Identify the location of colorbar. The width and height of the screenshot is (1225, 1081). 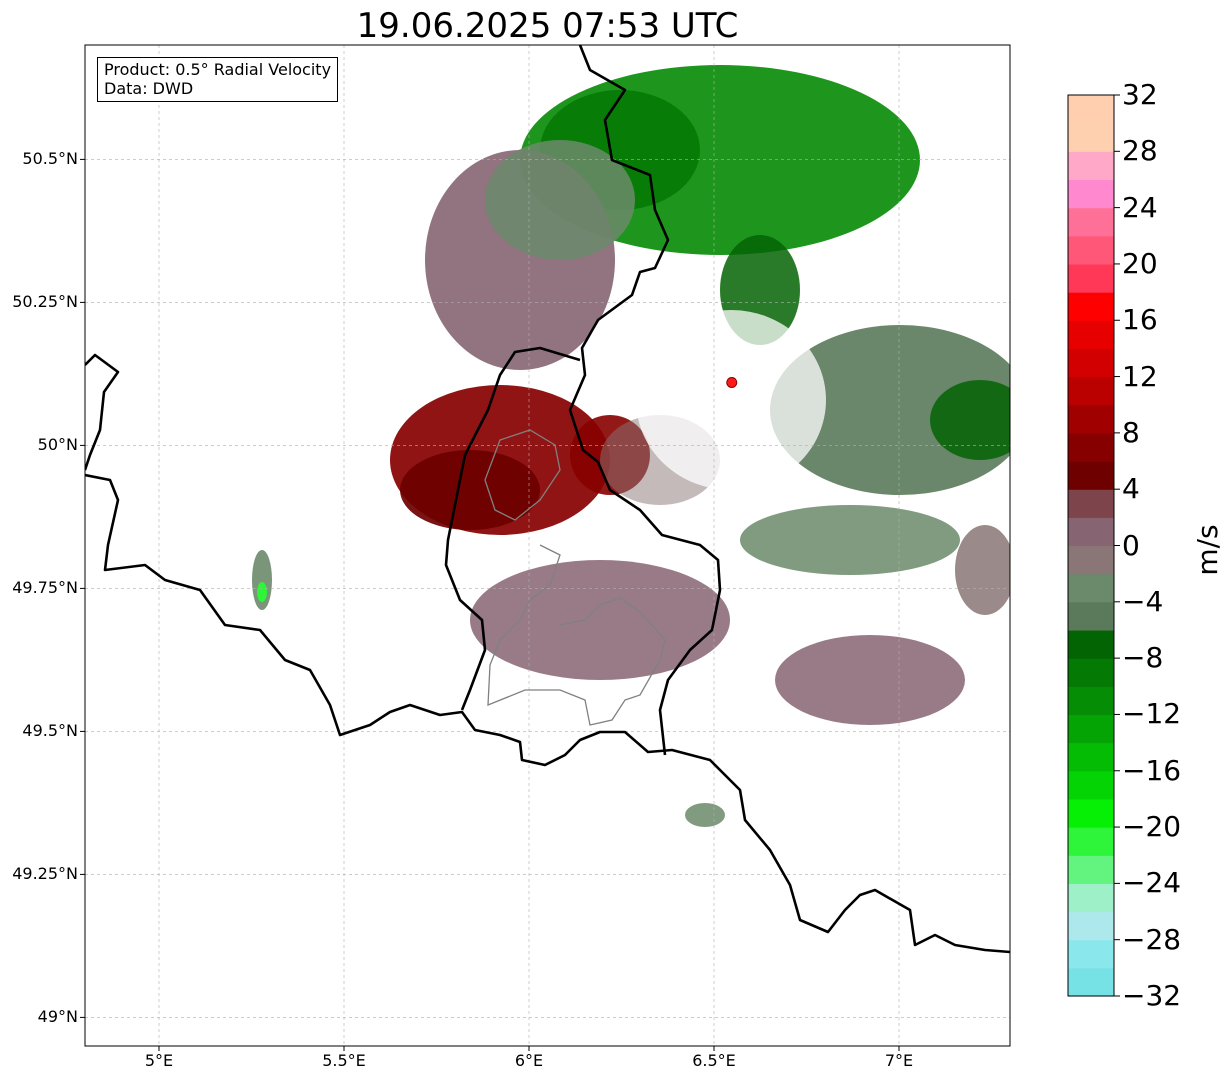
(1093, 545).